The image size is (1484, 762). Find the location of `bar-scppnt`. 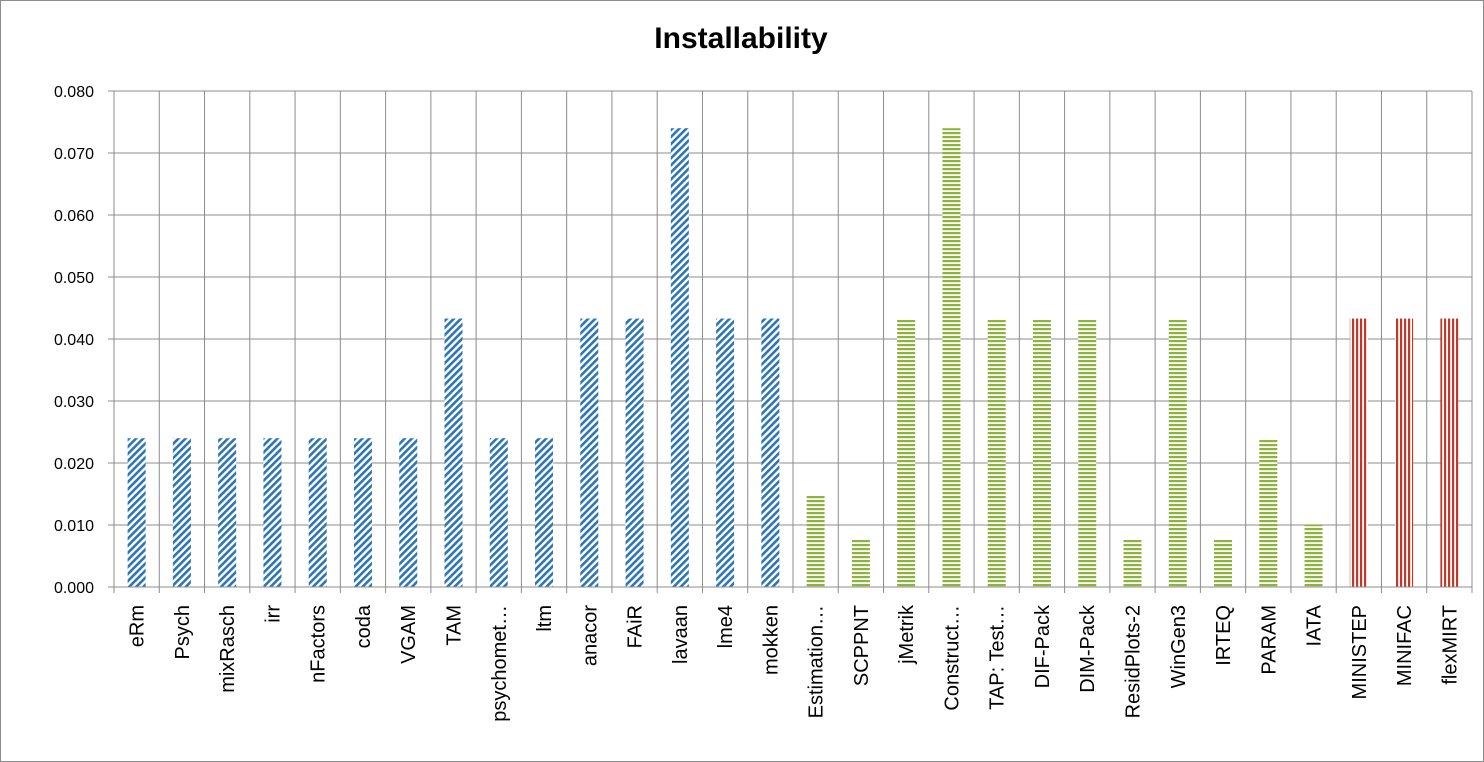

bar-scppnt is located at coordinates (860, 563).